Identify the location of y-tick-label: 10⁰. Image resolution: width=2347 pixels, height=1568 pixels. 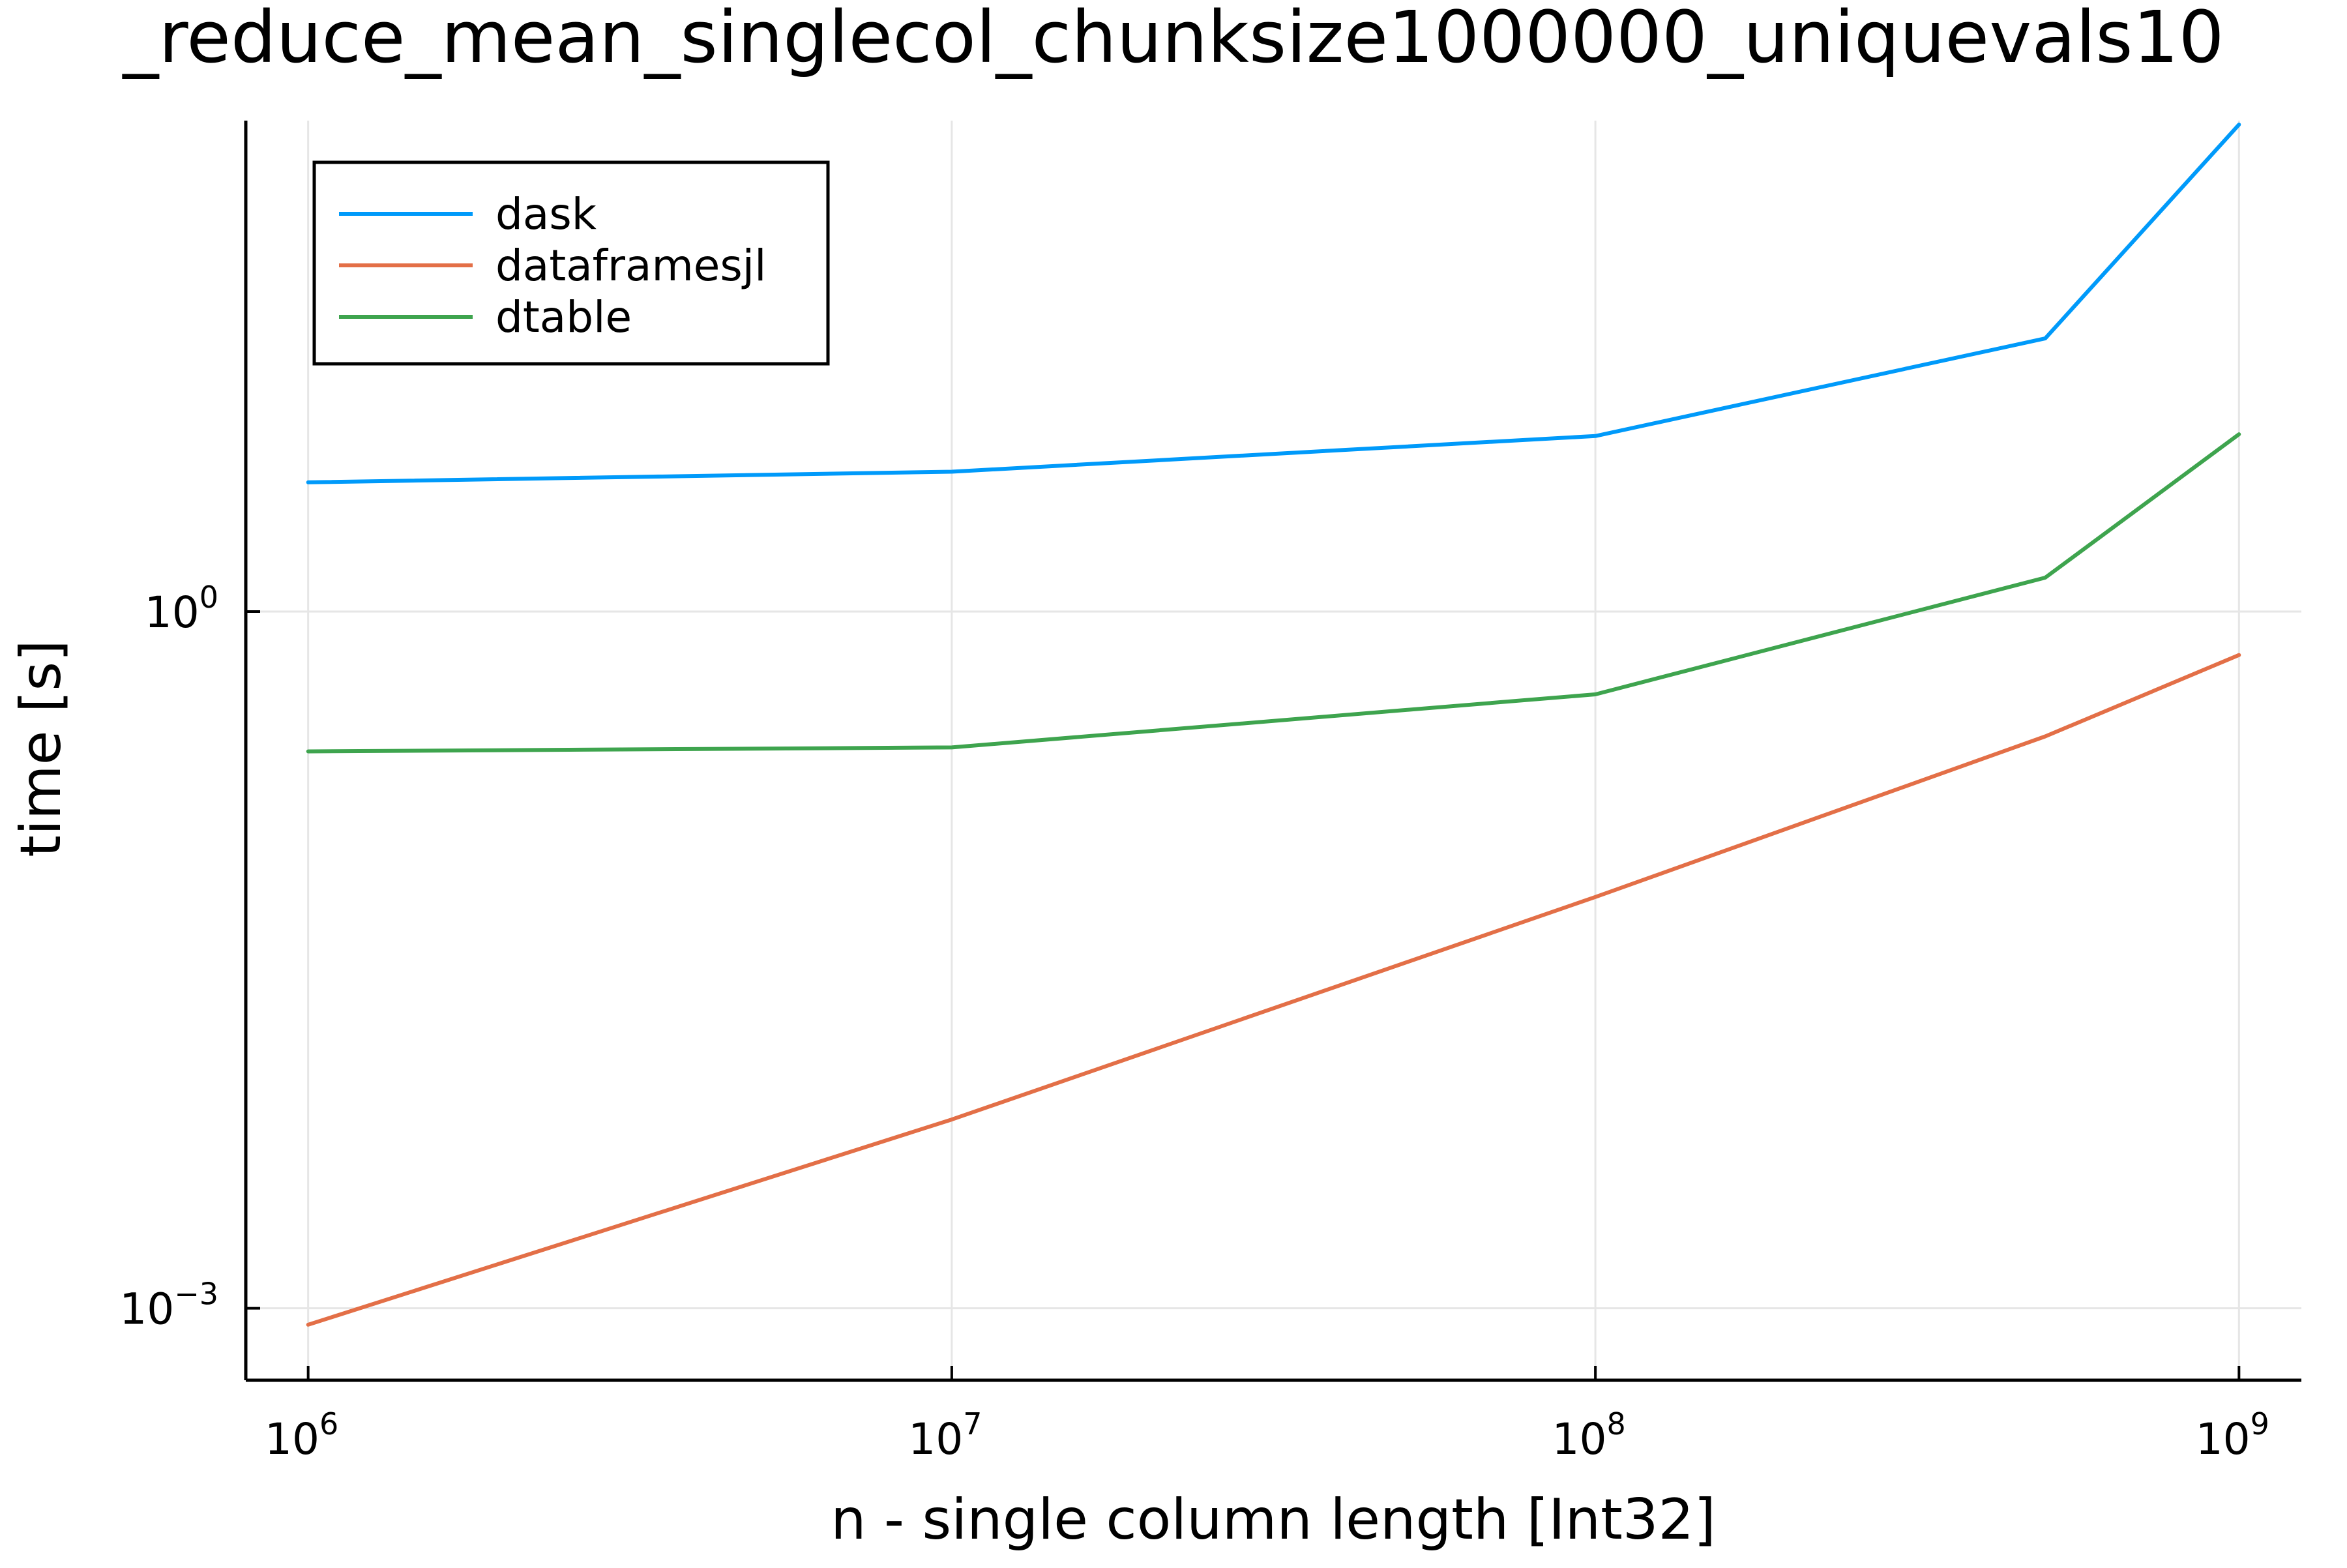
(182, 609).